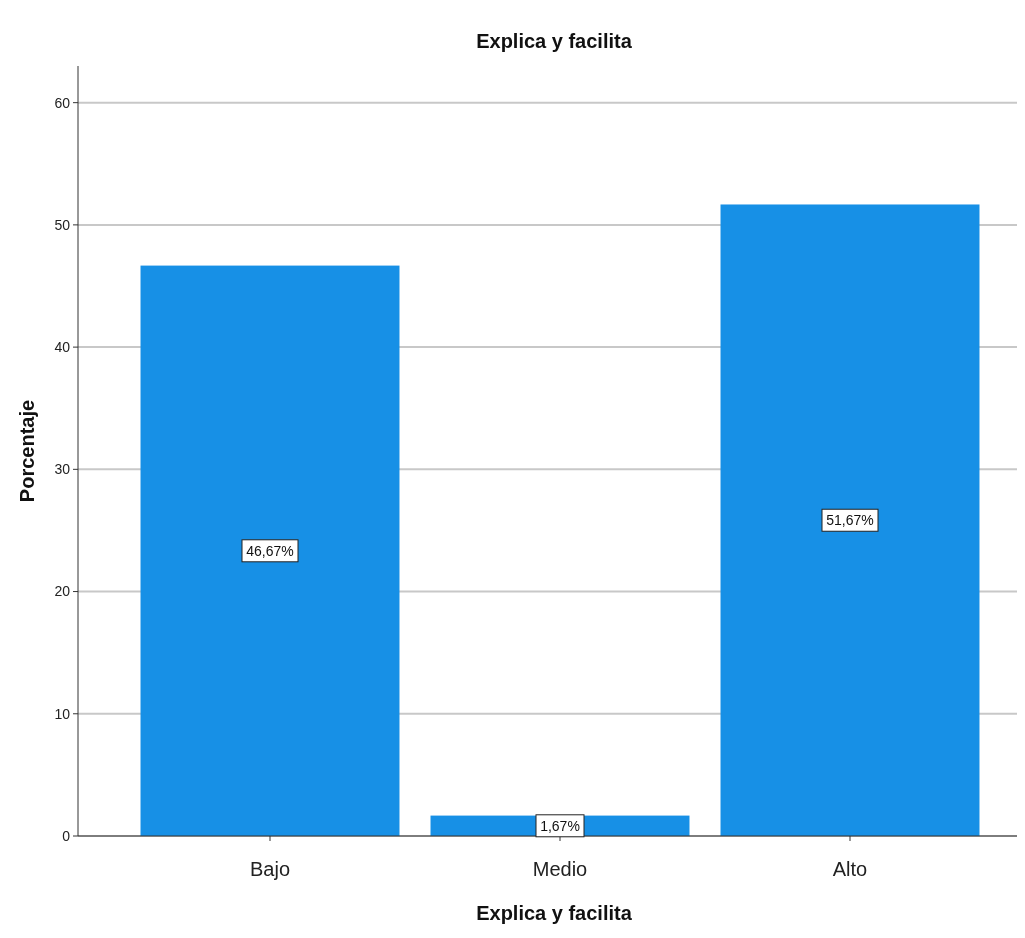  What do you see at coordinates (270, 869) in the screenshot?
I see `x-tick-label: Bajo` at bounding box center [270, 869].